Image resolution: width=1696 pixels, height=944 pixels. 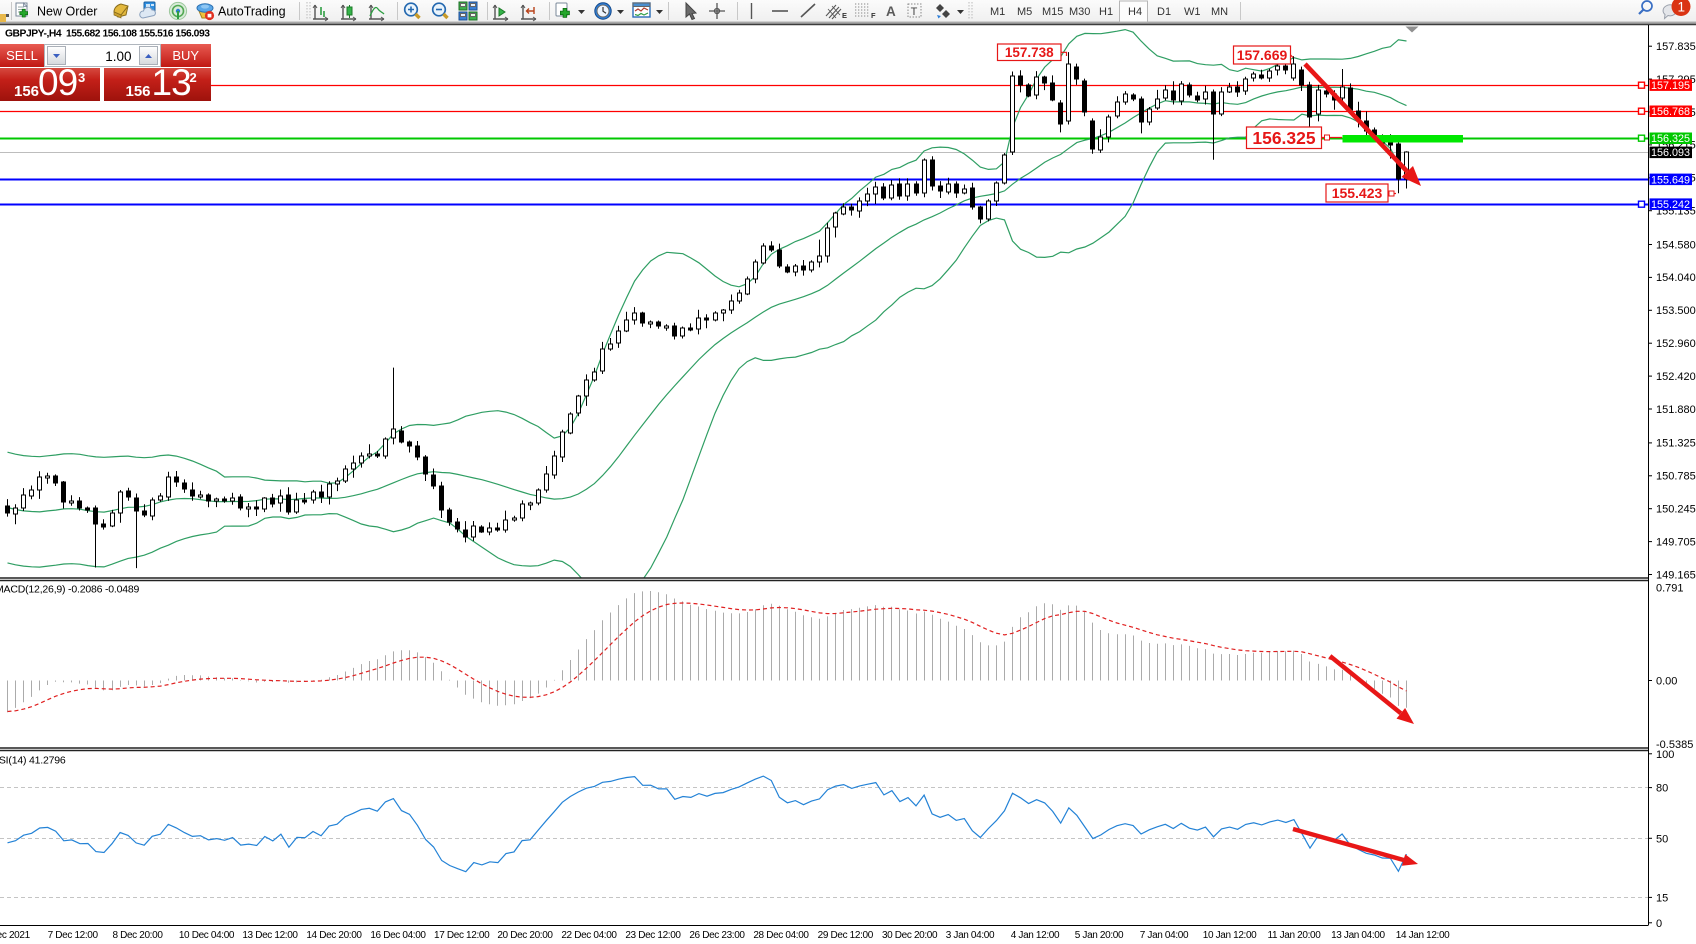 I want to click on svg-text: 20 Dec 20:00, so click(x=525, y=935).